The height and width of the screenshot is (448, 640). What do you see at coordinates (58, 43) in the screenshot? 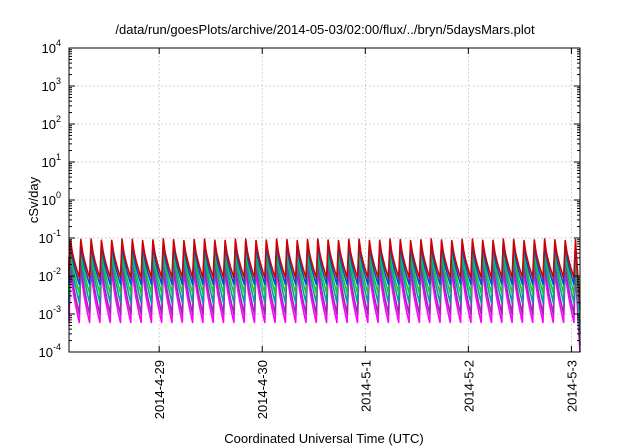
I see `y-tick-exponent: 4` at bounding box center [58, 43].